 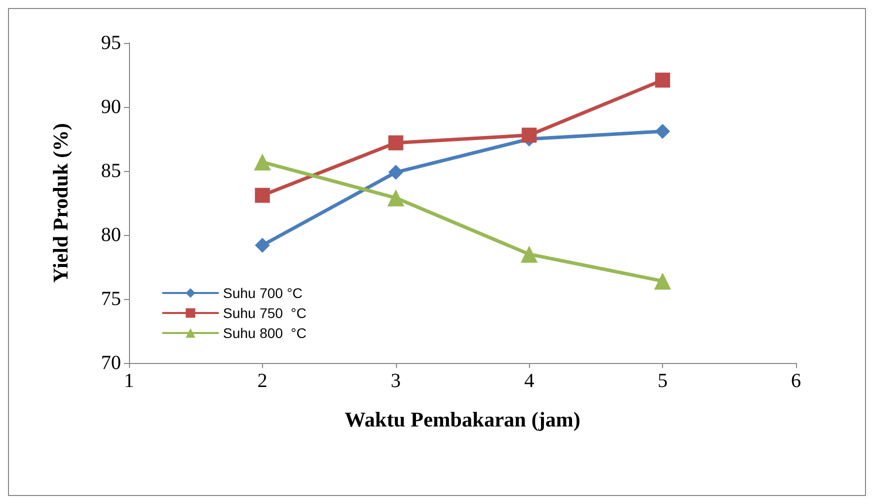 I want to click on y-tick-label: 80, so click(x=111, y=235).